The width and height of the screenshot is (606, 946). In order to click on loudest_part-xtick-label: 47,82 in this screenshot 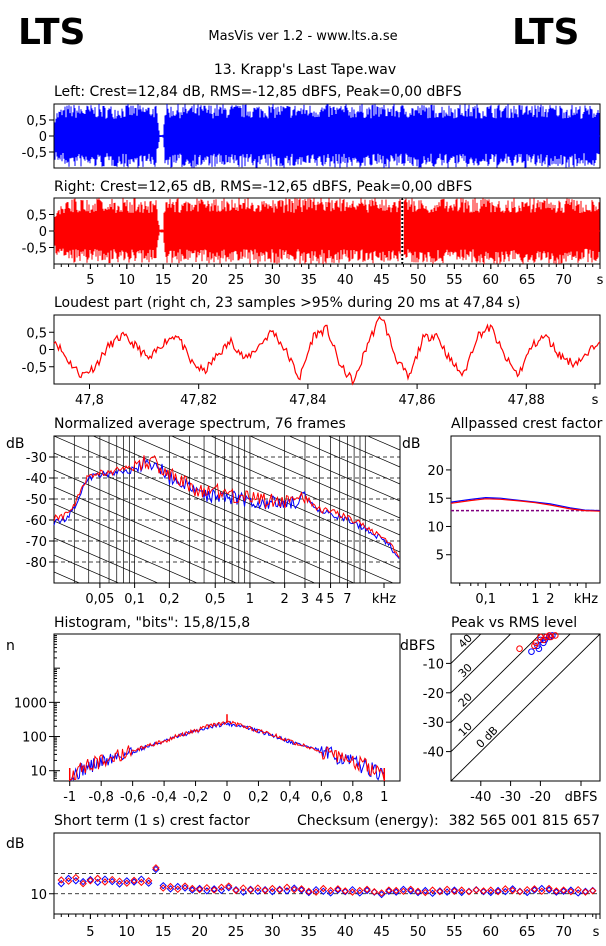, I will do `click(198, 400)`.